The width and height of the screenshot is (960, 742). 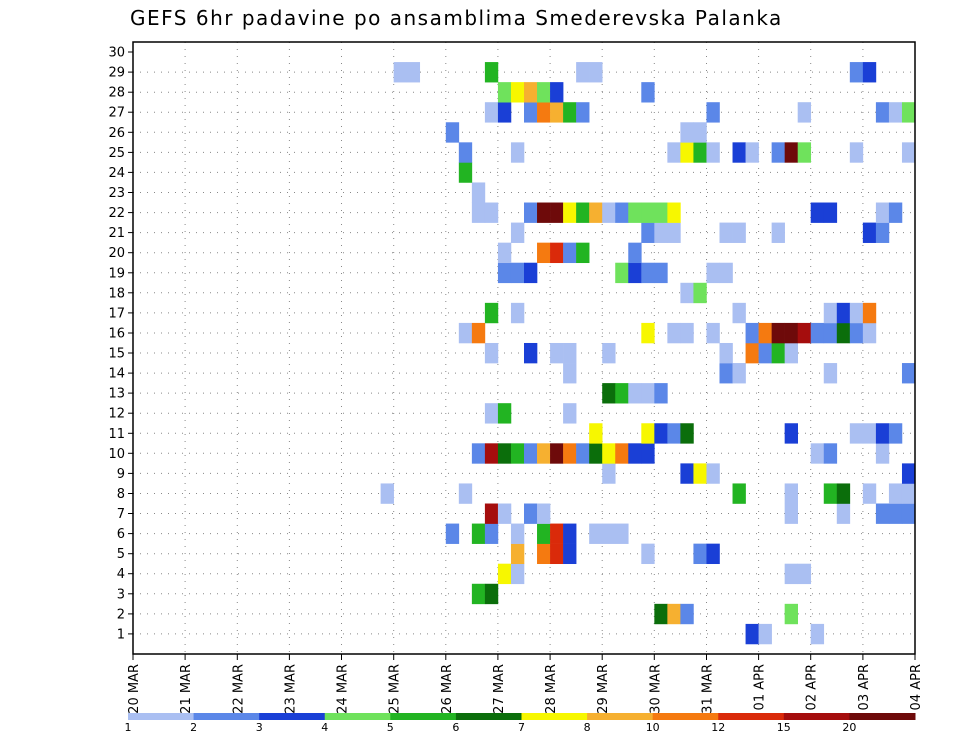 What do you see at coordinates (652, 727) in the screenshot?
I see `colorbar-label: 10` at bounding box center [652, 727].